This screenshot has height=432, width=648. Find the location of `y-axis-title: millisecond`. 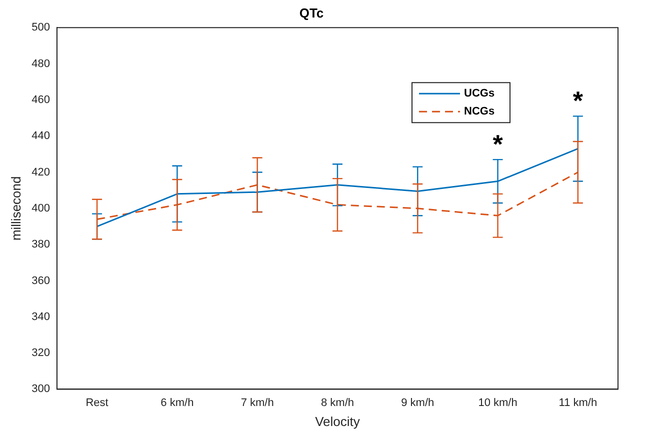

y-axis-title: millisecond is located at coordinates (16, 208).